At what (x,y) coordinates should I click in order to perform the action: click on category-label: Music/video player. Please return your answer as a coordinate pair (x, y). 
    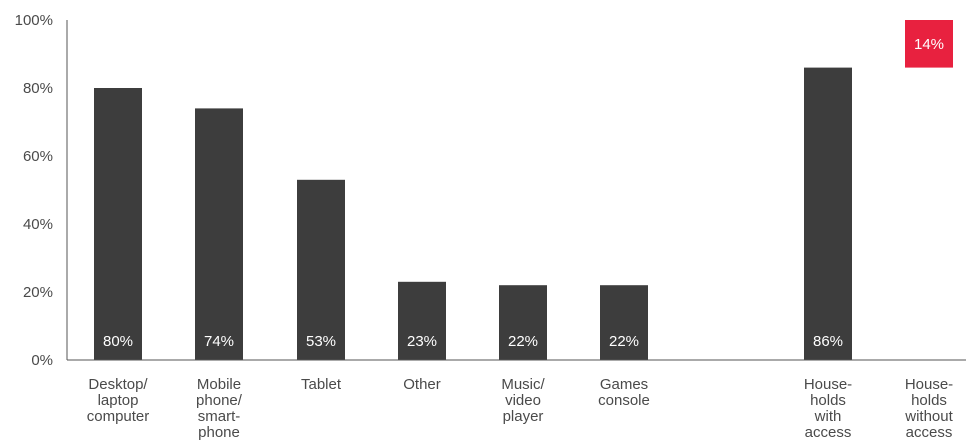
    Looking at the image, I should click on (523, 400).